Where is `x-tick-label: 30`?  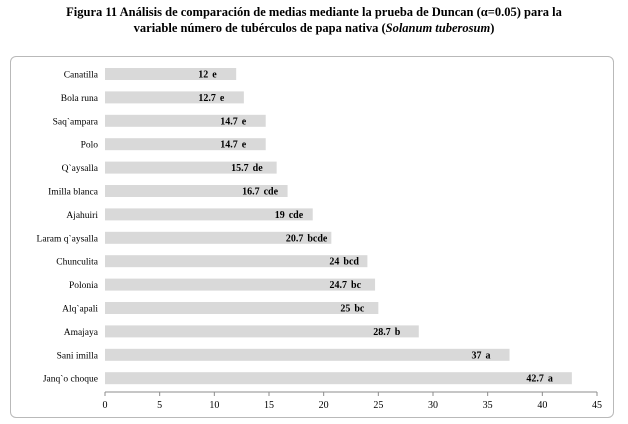 x-tick-label: 30 is located at coordinates (433, 405).